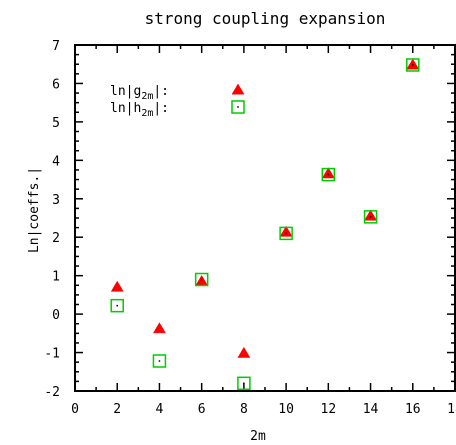 Image resolution: width=456 pixels, height=445 pixels. Describe the element at coordinates (160, 409) in the screenshot. I see `x-tick-label: 4` at that location.